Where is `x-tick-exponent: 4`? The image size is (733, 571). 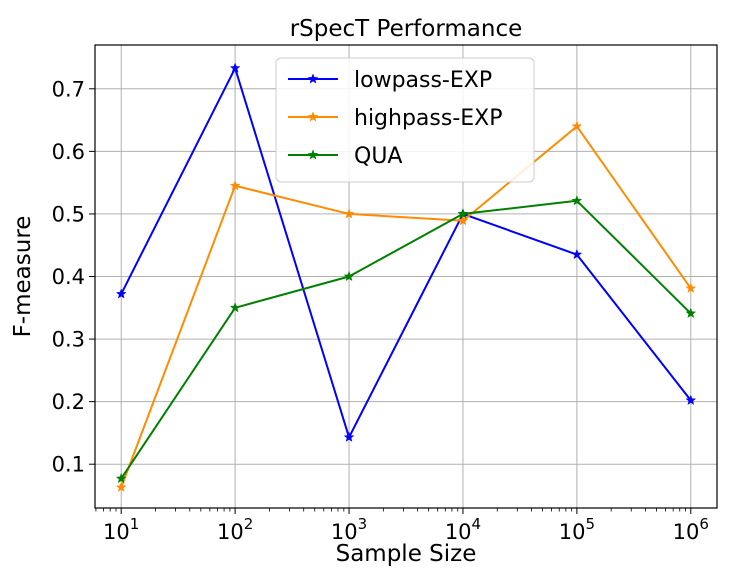
x-tick-exponent: 4 is located at coordinates (477, 524).